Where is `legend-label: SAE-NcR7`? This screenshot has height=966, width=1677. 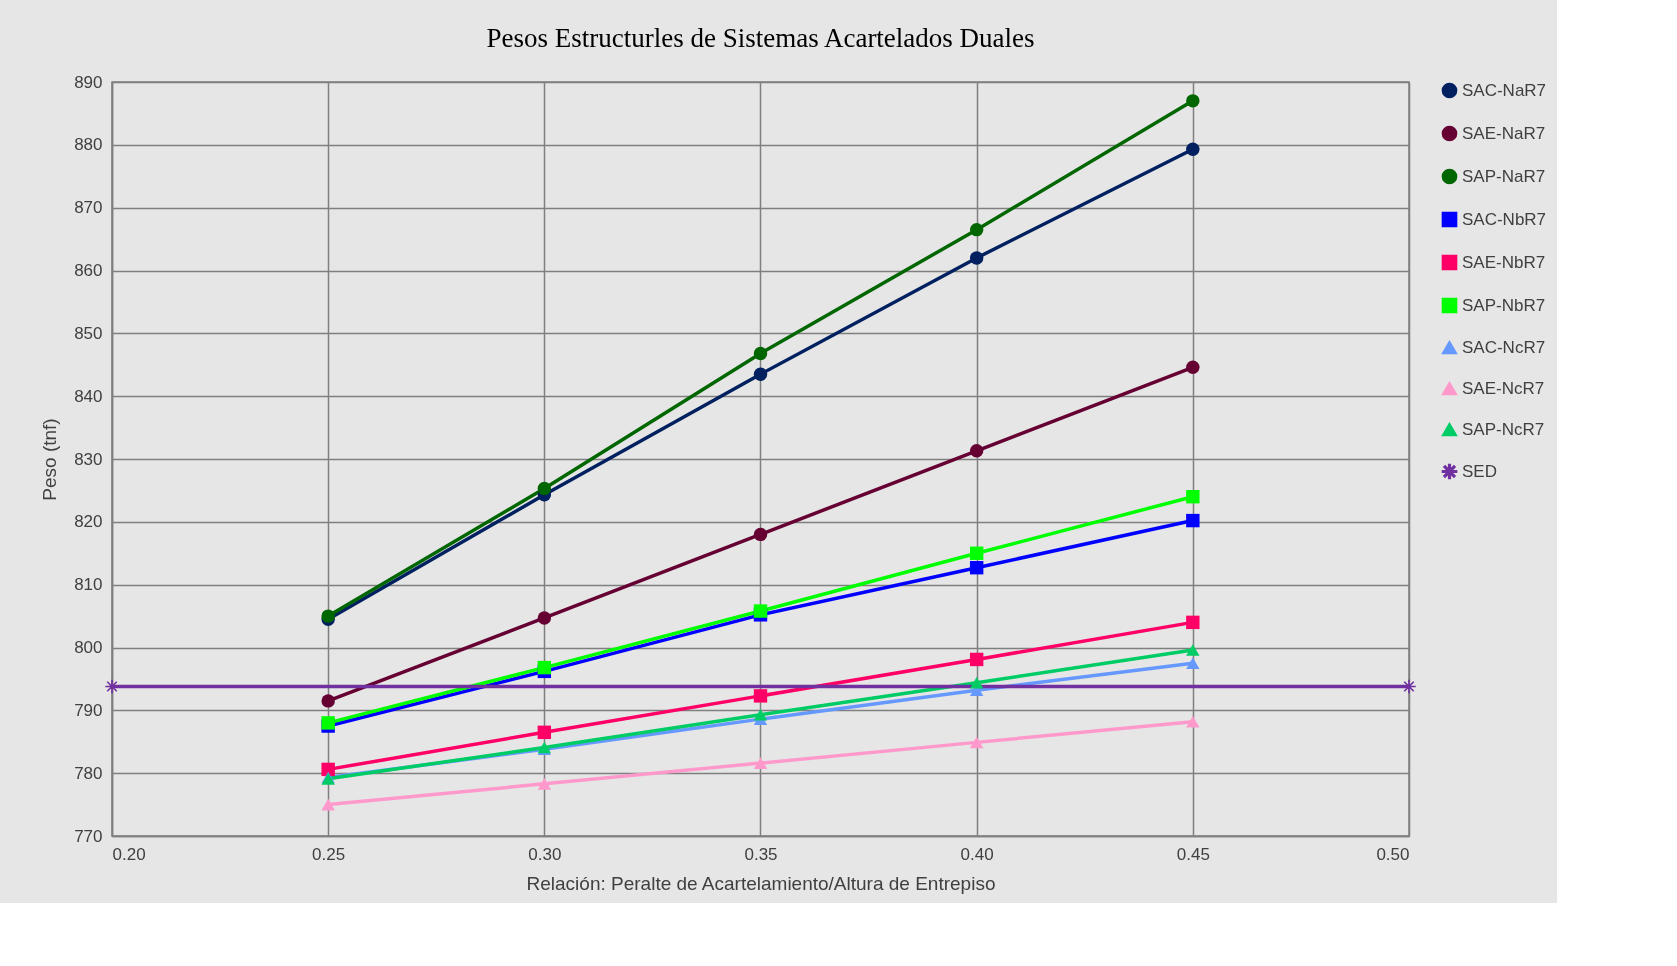
legend-label: SAE-NcR7 is located at coordinates (1503, 388).